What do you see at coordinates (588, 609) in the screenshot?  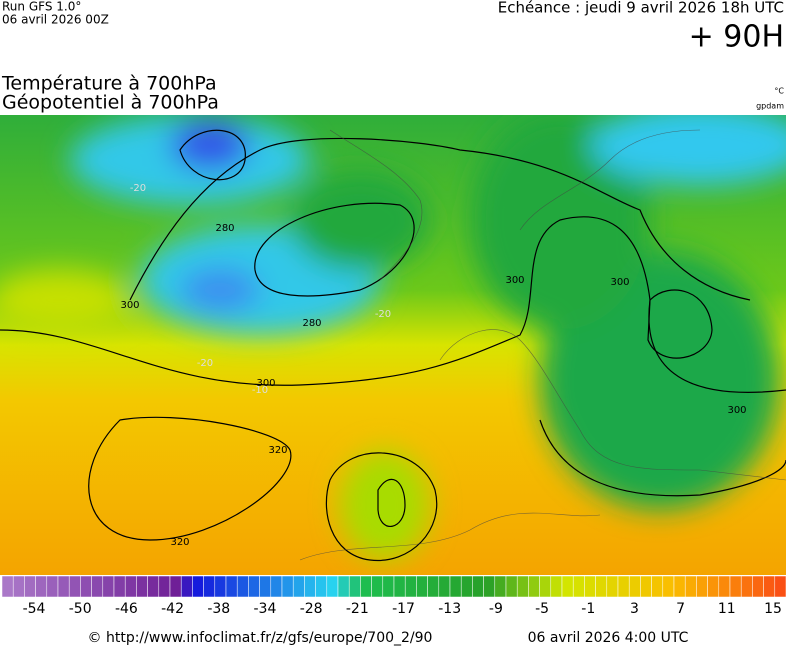 I see `colorbar-label: -1` at bounding box center [588, 609].